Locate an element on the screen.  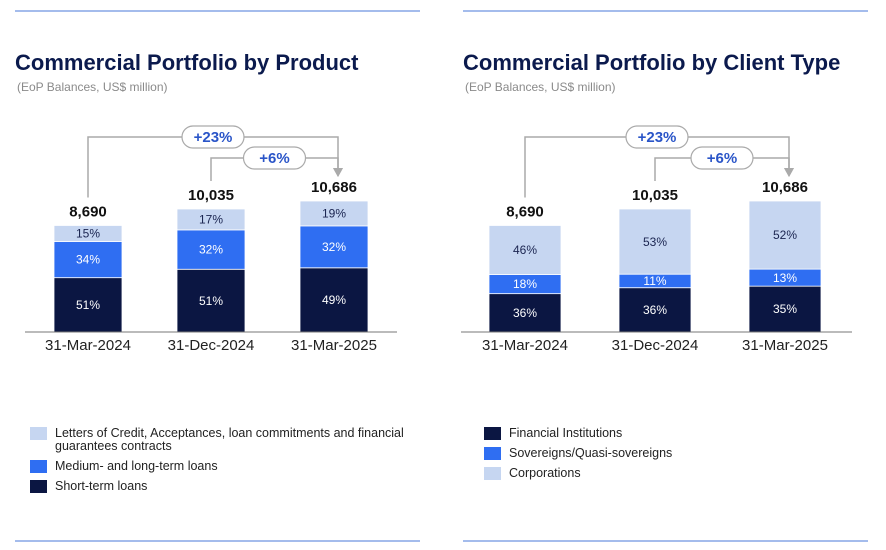
chart-title: Commercial Portfolio by Client Type is located at coordinates (651, 62).